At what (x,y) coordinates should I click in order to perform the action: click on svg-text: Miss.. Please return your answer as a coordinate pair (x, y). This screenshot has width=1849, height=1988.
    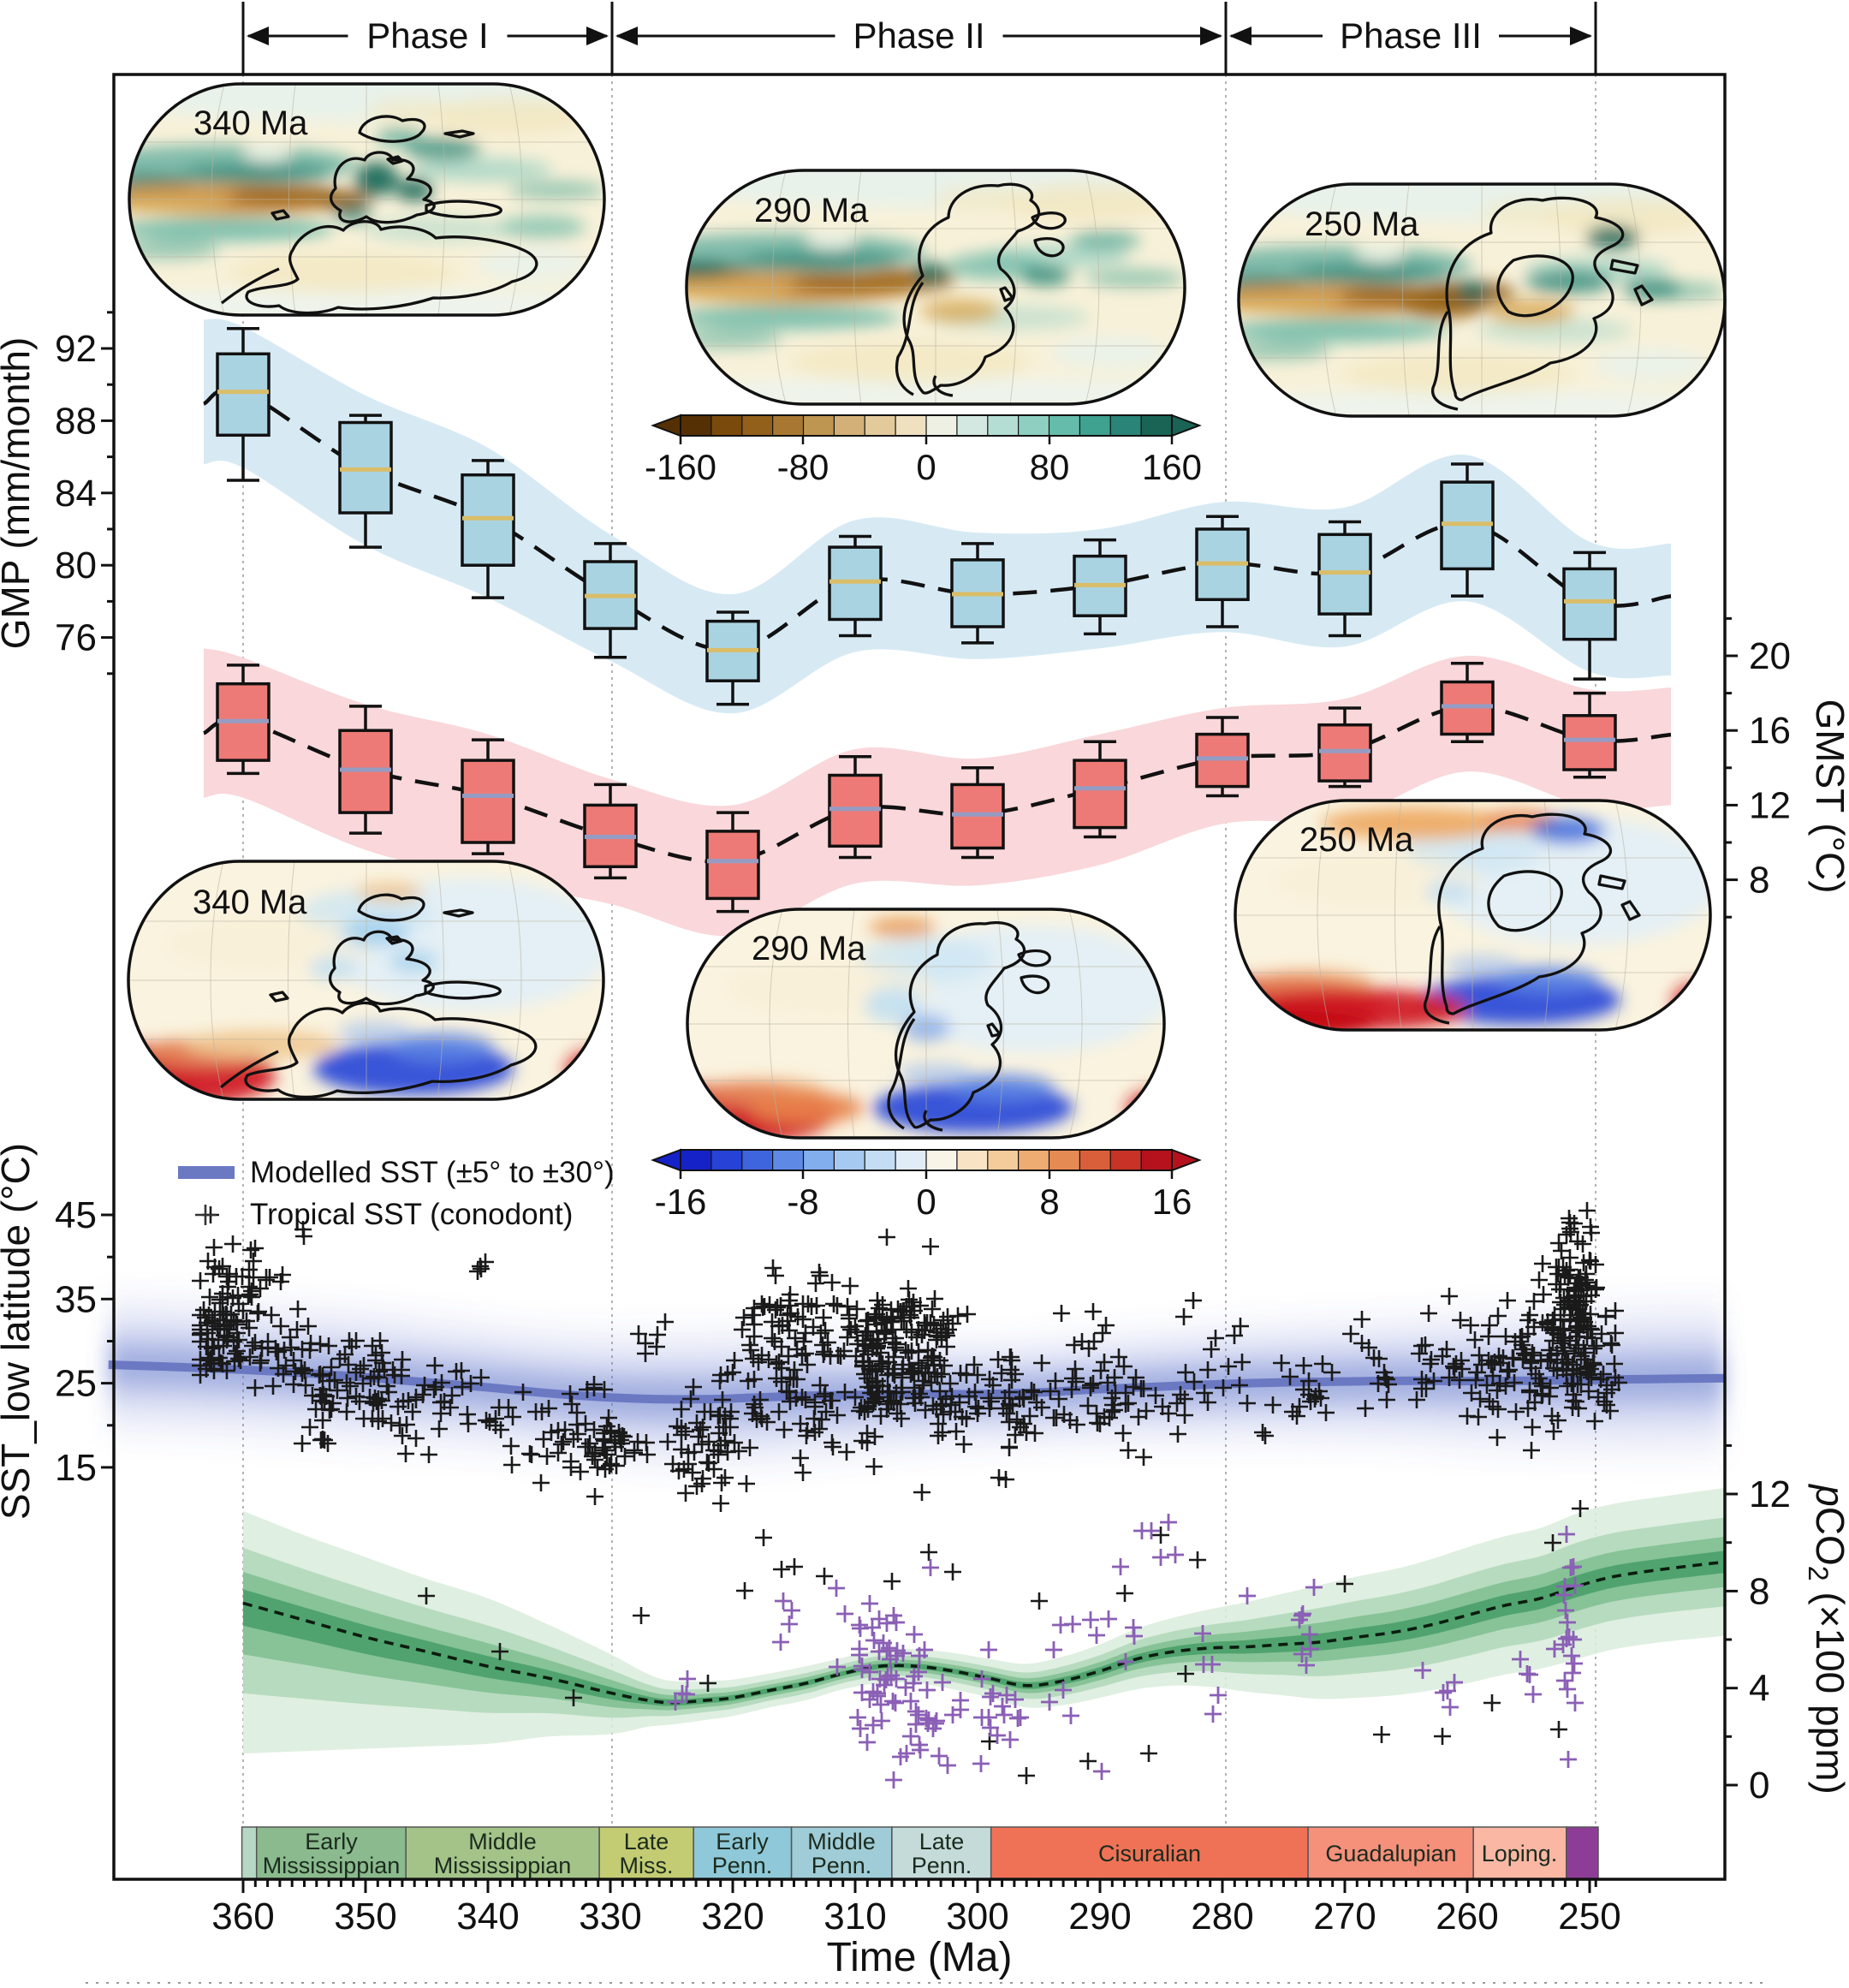
    Looking at the image, I should click on (647, 1865).